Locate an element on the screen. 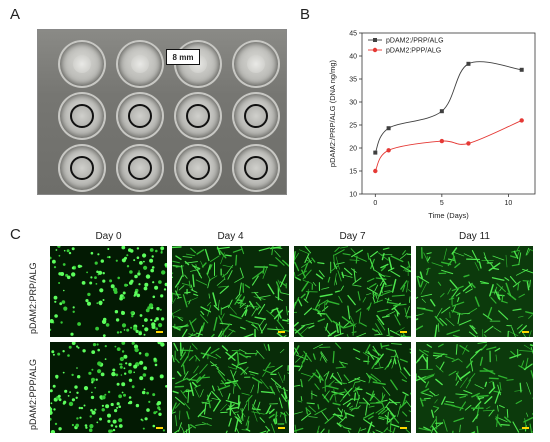 Image resolution: width=550 pixels, height=442 pixels. day-header: Day 0 is located at coordinates (108, 236).